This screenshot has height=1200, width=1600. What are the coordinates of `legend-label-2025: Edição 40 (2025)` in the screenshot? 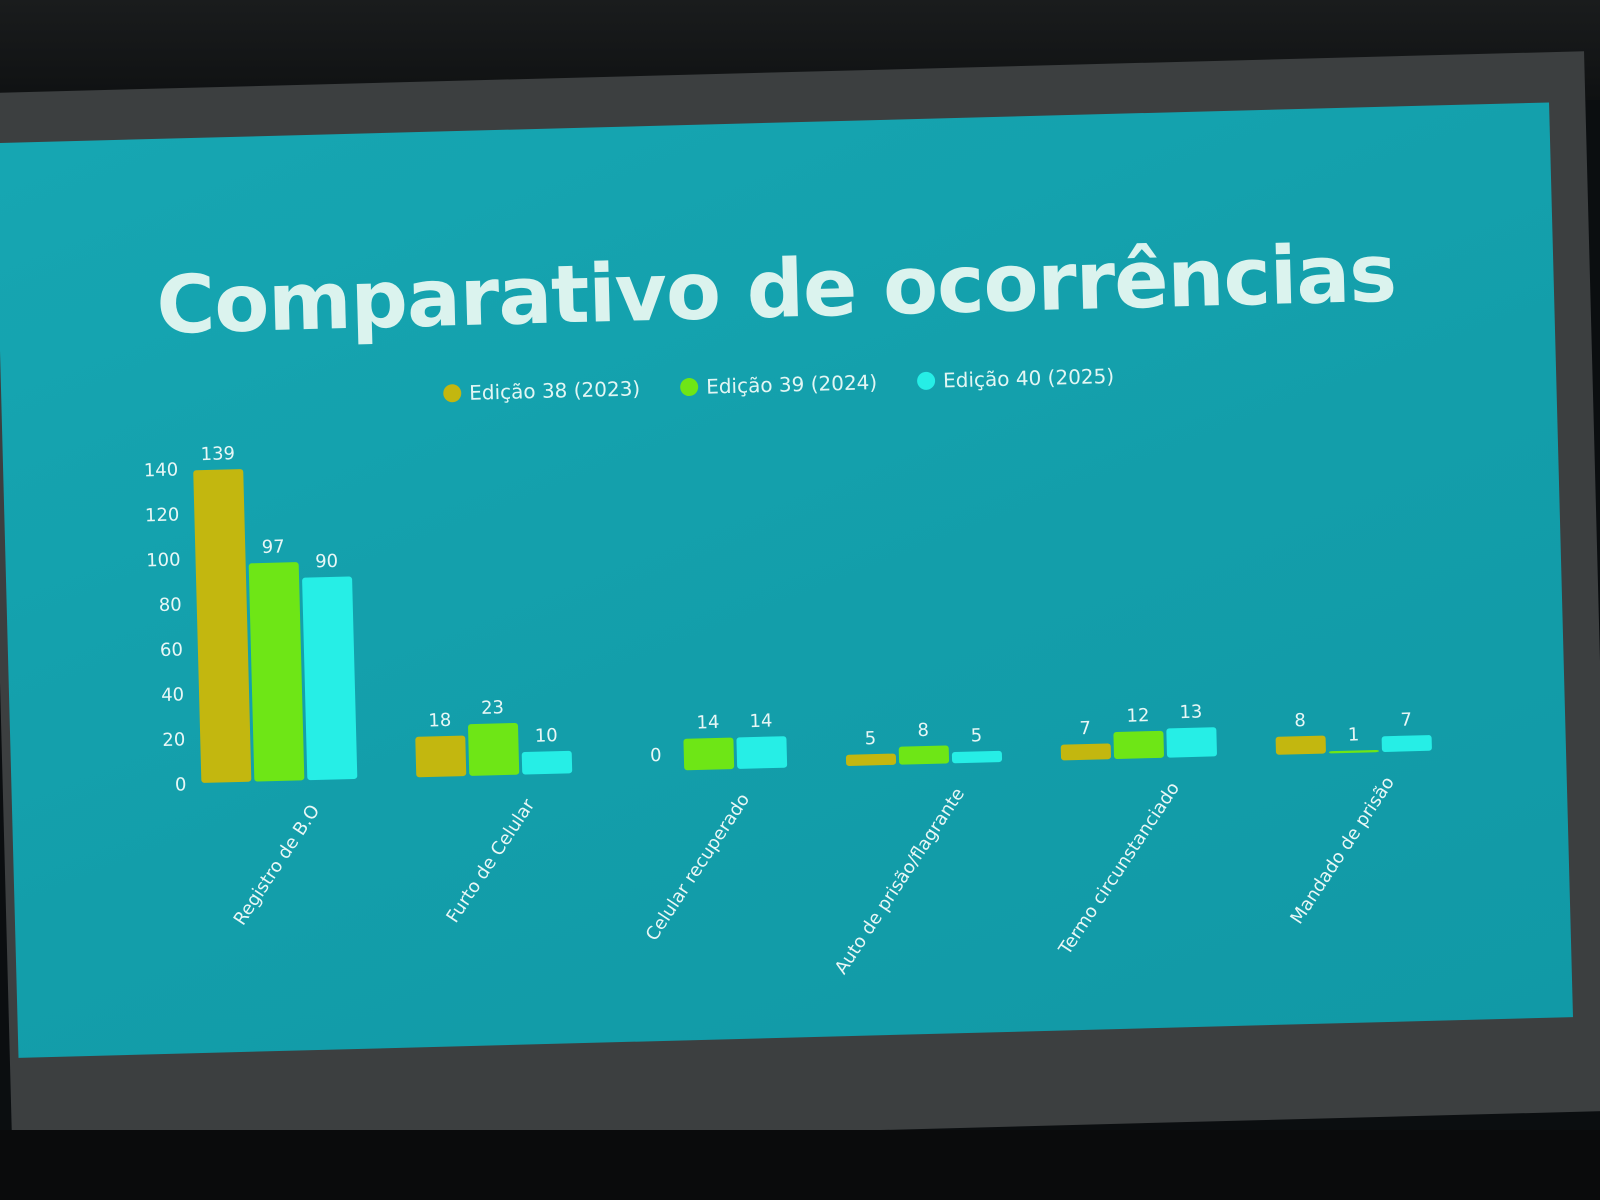 It's located at (1028, 378).